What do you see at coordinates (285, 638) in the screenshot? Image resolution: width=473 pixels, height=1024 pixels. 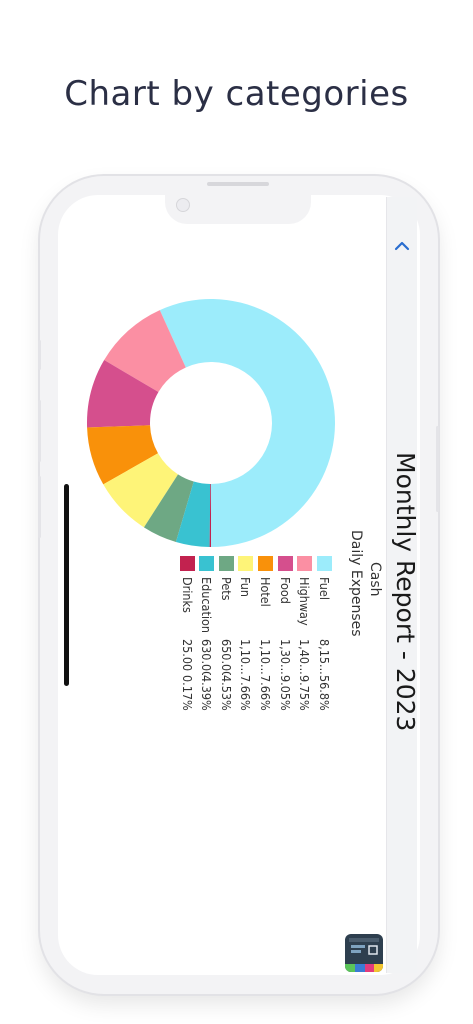 I see `legend-item-food: Food 1,30... 9.05%` at bounding box center [285, 638].